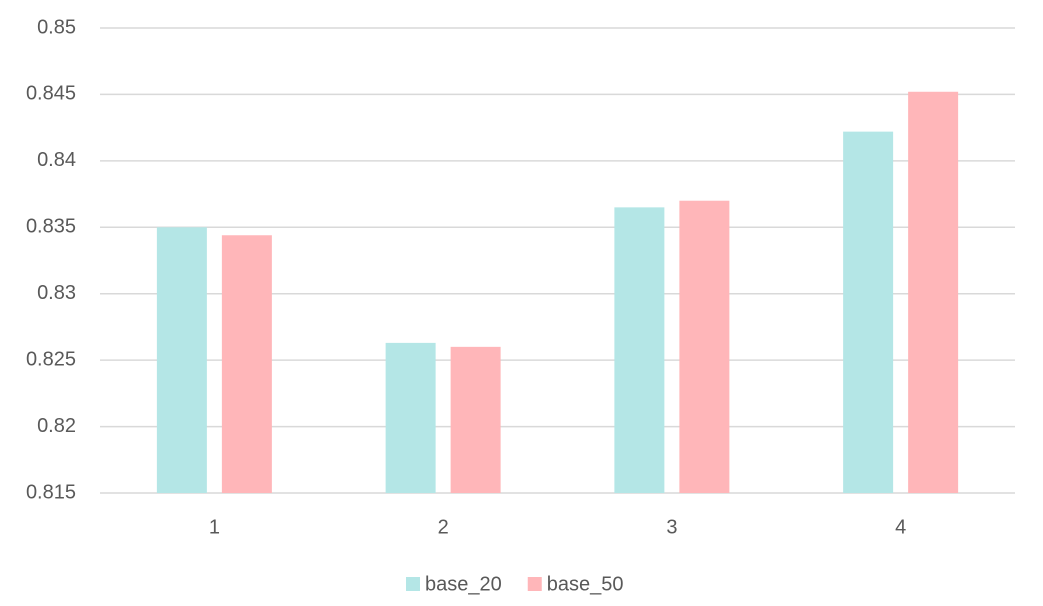 This screenshot has width=1043, height=606. Describe the element at coordinates (585, 584) in the screenshot. I see `legend-label: base_50` at that location.